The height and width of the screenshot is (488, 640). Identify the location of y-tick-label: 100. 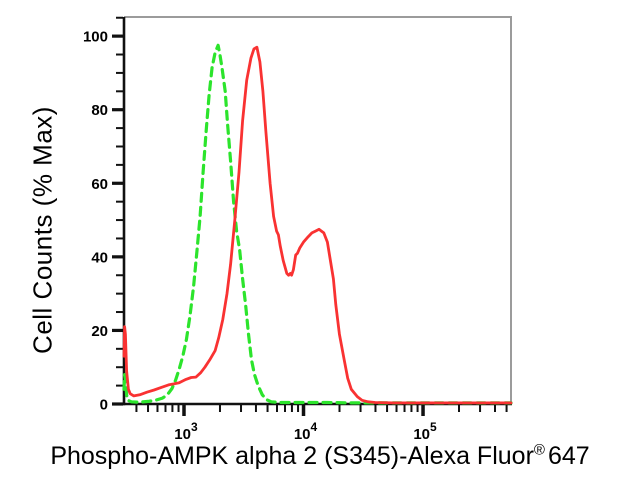
(95, 37).